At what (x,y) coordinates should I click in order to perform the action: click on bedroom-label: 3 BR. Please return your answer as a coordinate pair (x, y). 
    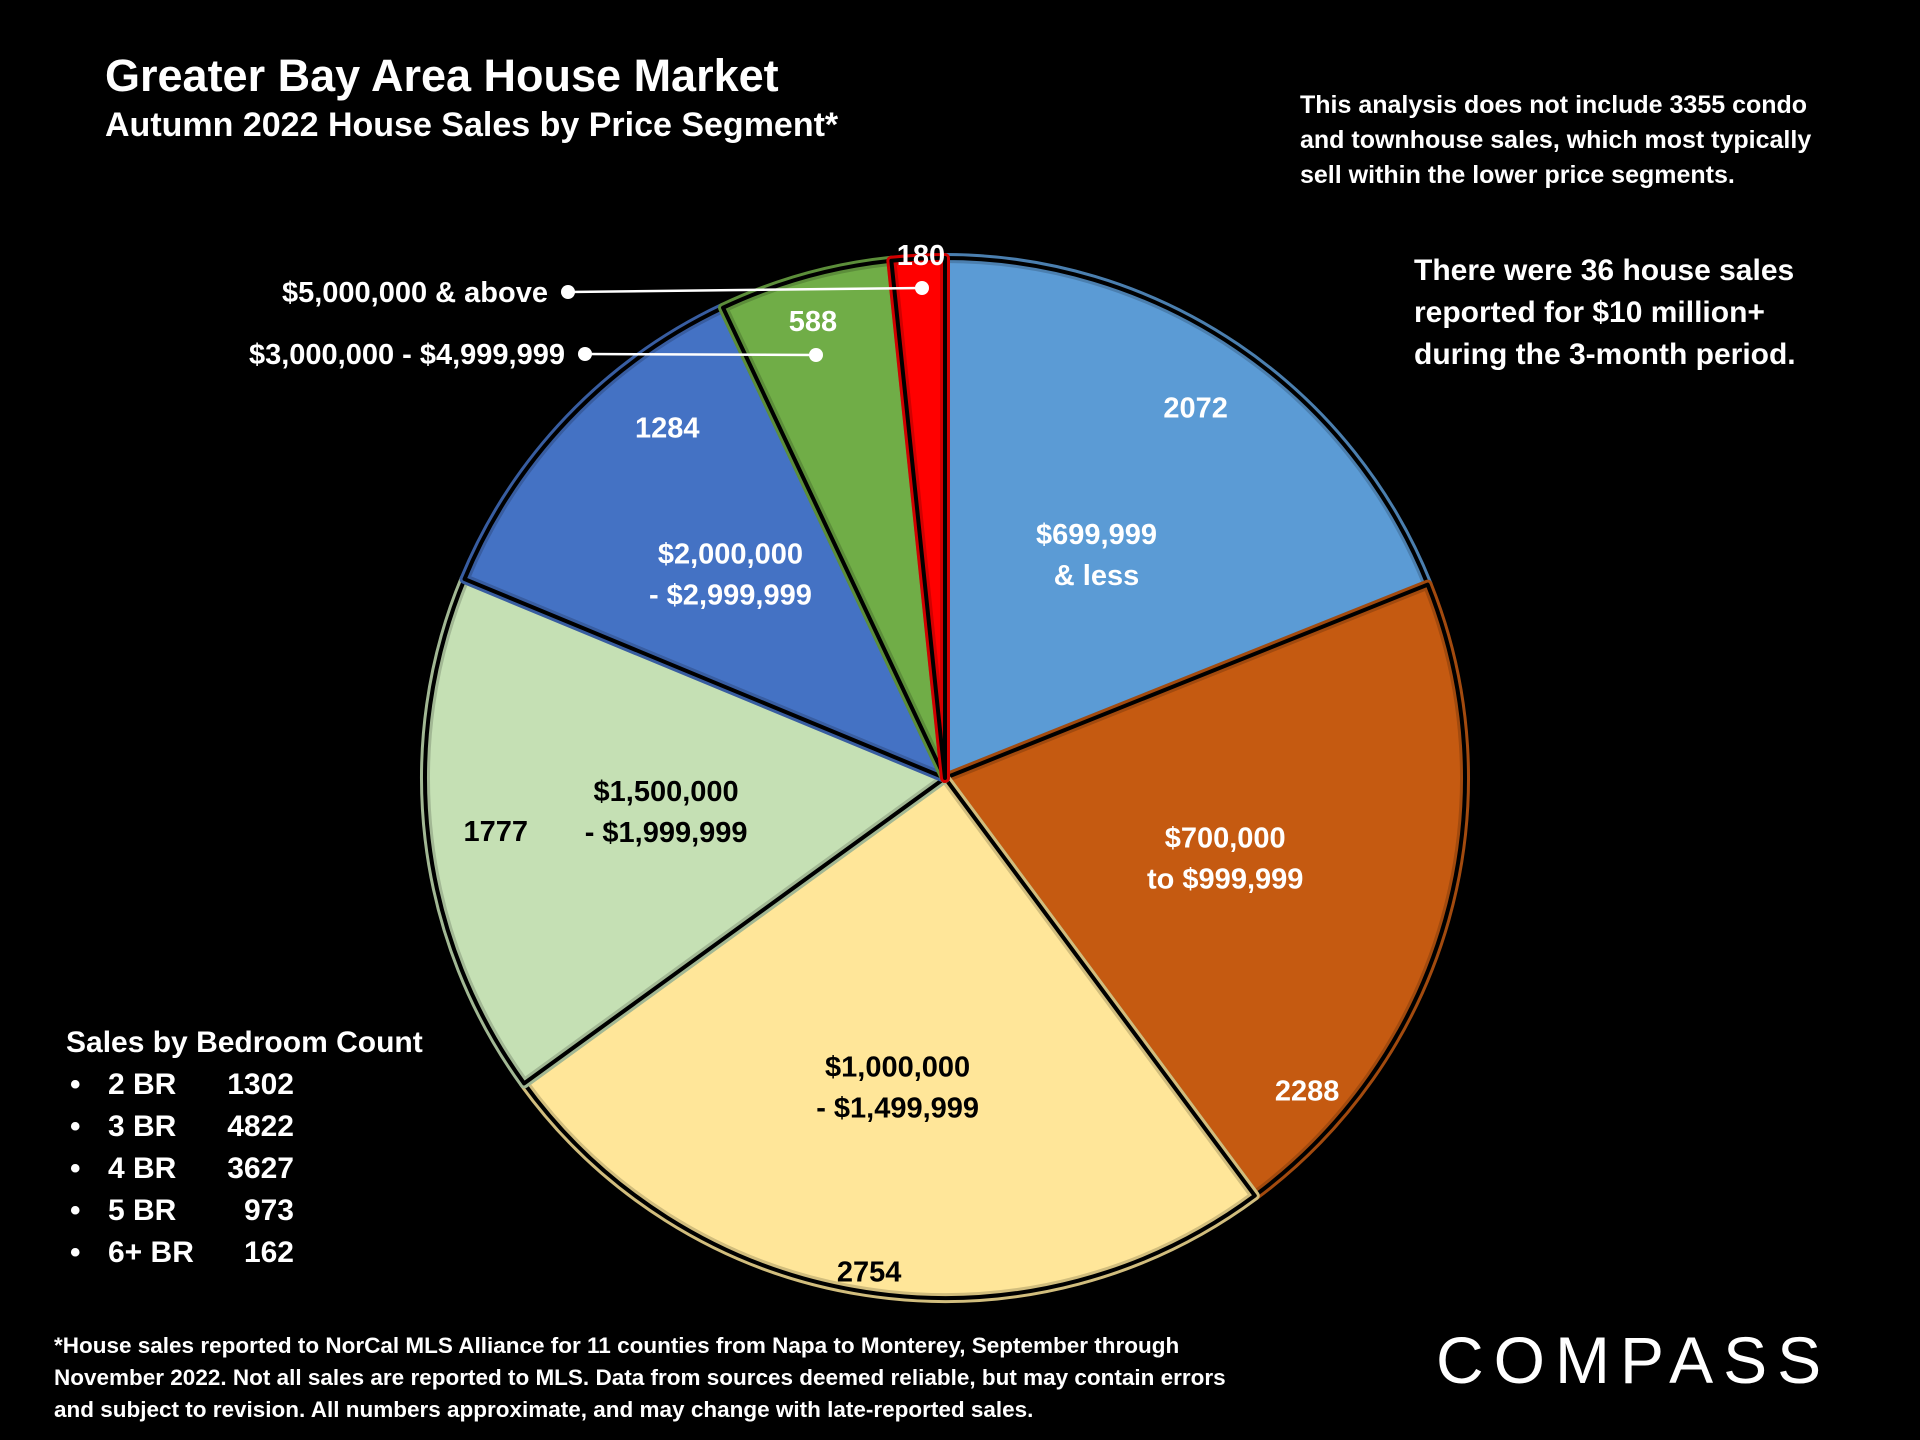
    Looking at the image, I should click on (142, 1126).